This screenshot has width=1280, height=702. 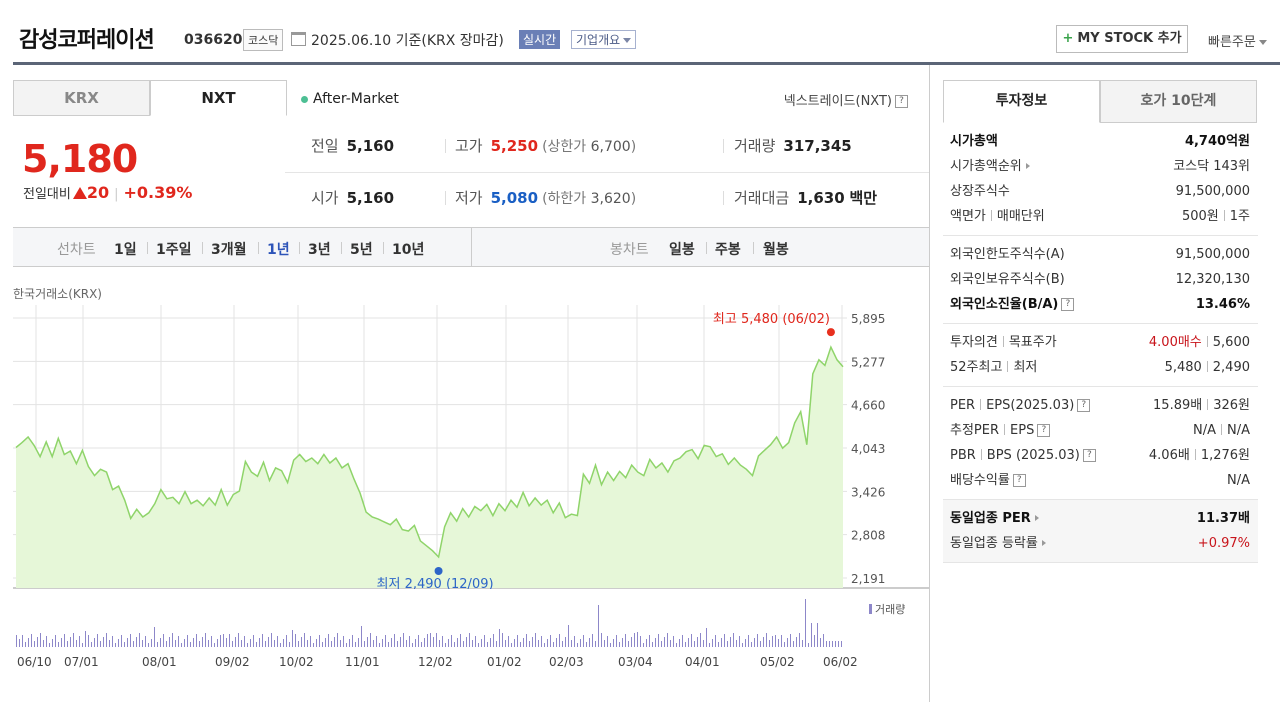 What do you see at coordinates (1175, 342) in the screenshot?
I see `info-value-main: 4.00매수` at bounding box center [1175, 342].